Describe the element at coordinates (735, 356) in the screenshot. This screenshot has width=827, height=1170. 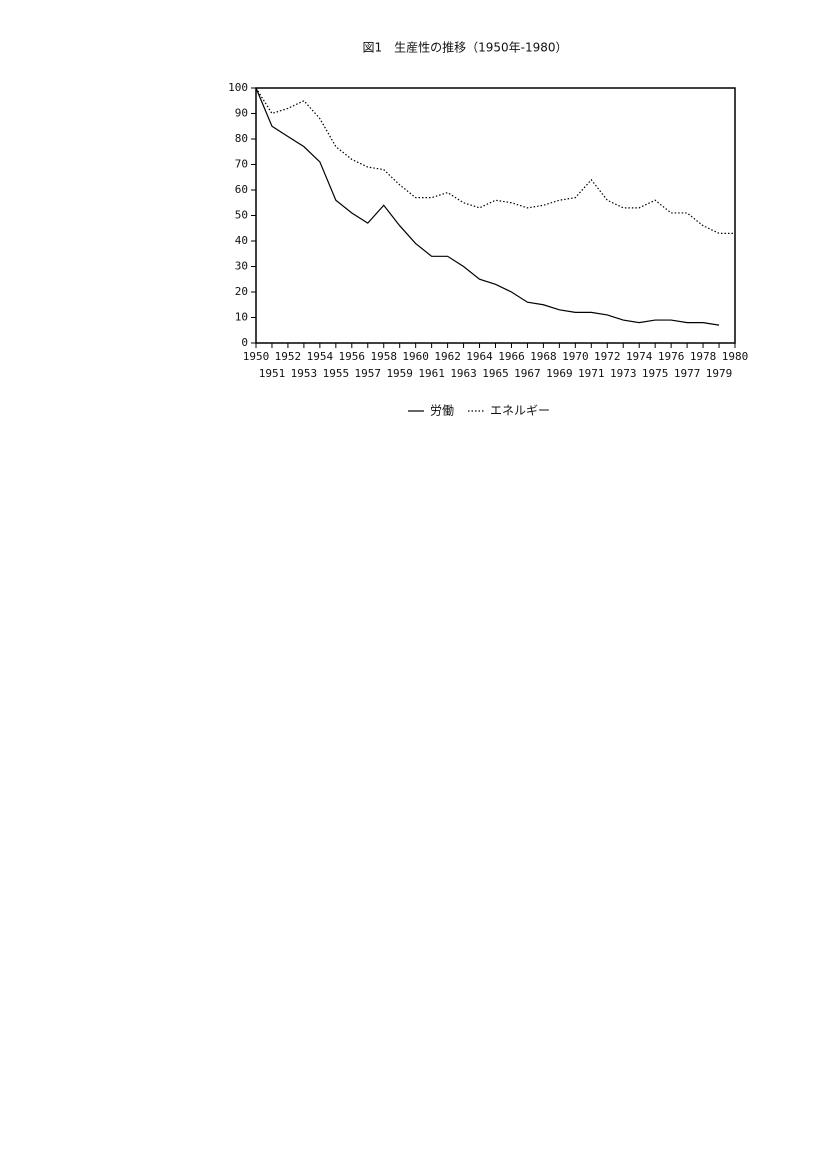
I see `x-tick-label: 1980` at that location.